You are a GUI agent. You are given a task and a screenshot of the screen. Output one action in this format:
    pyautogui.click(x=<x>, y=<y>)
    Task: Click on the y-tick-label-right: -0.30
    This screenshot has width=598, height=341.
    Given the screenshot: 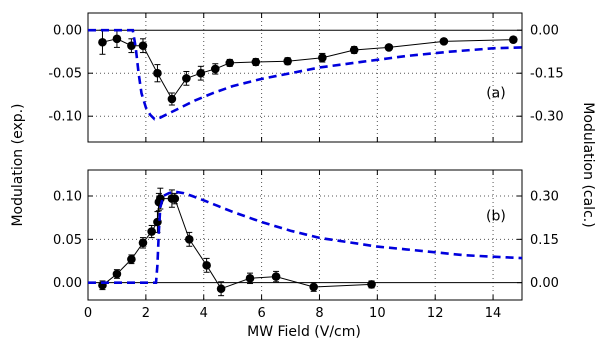 What is the action you would take?
    pyautogui.click(x=547, y=117)
    